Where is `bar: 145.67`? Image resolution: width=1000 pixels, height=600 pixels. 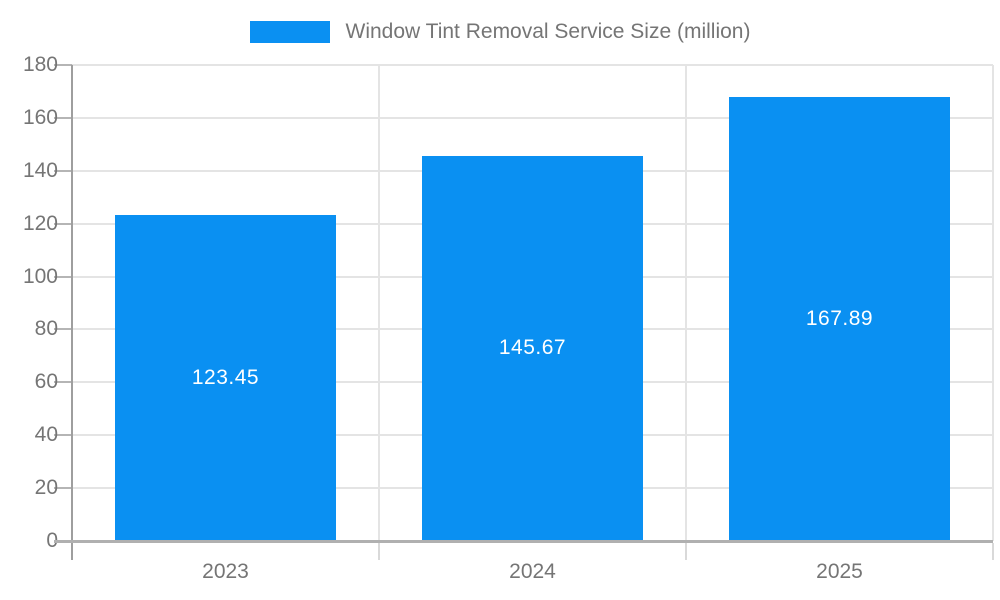
bar: 145.67 is located at coordinates (532, 348).